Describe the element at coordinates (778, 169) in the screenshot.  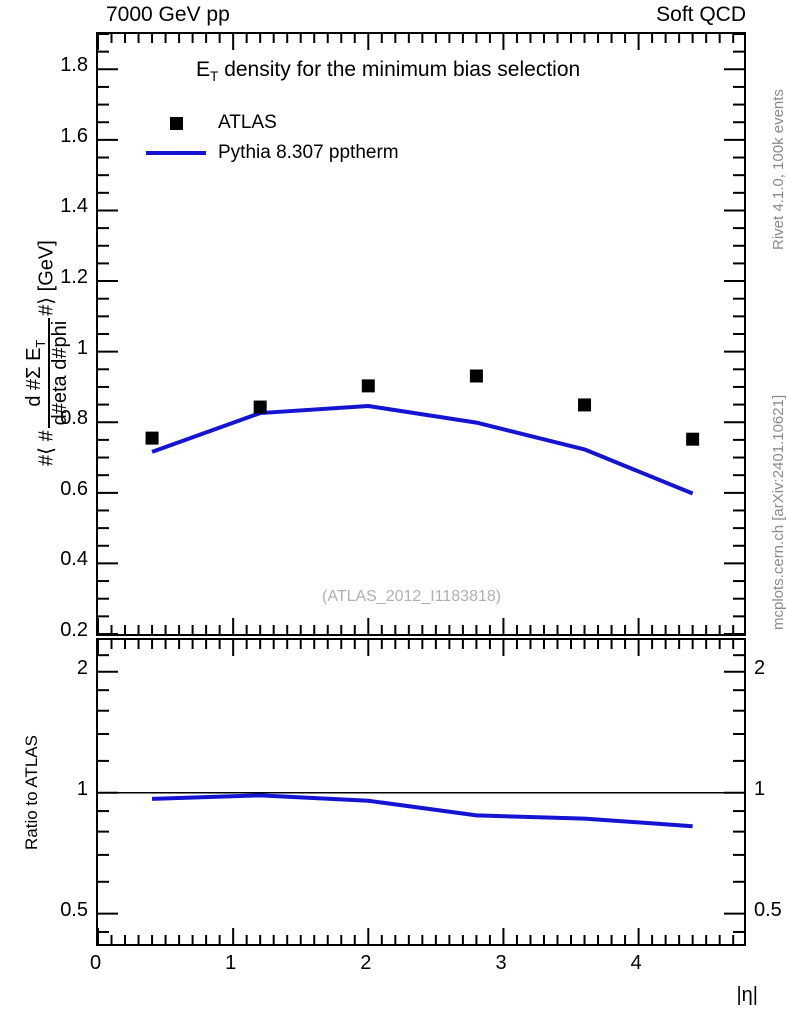
I see `rivet-version-note: Rivet 4.1.0, 100k events` at that location.